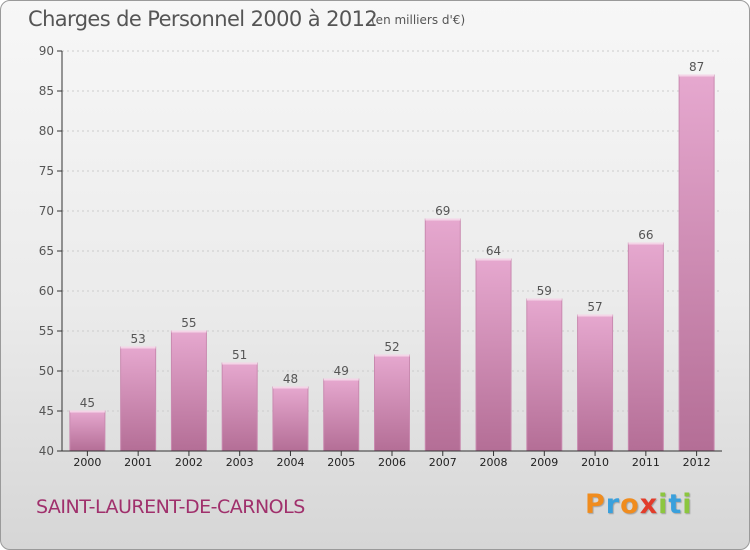  What do you see at coordinates (46, 171) in the screenshot?
I see `y-tick-label: 75` at bounding box center [46, 171].